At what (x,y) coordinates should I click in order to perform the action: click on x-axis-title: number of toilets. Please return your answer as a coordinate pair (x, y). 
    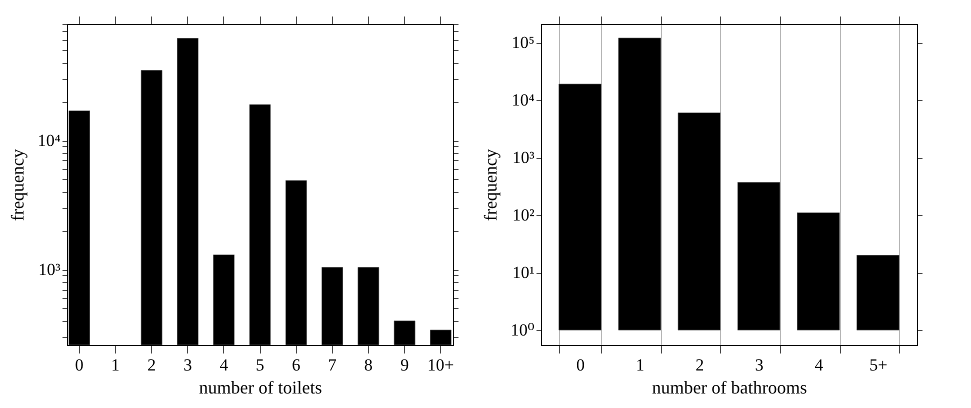
    Looking at the image, I should click on (260, 388).